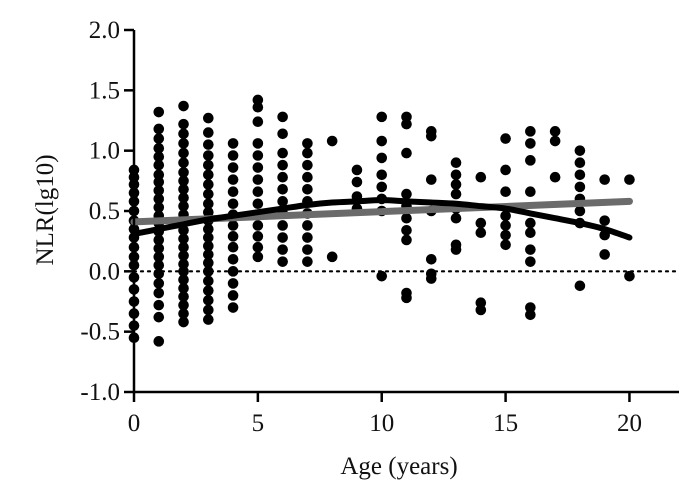  I want to click on curve-fit-line, so click(382, 219).